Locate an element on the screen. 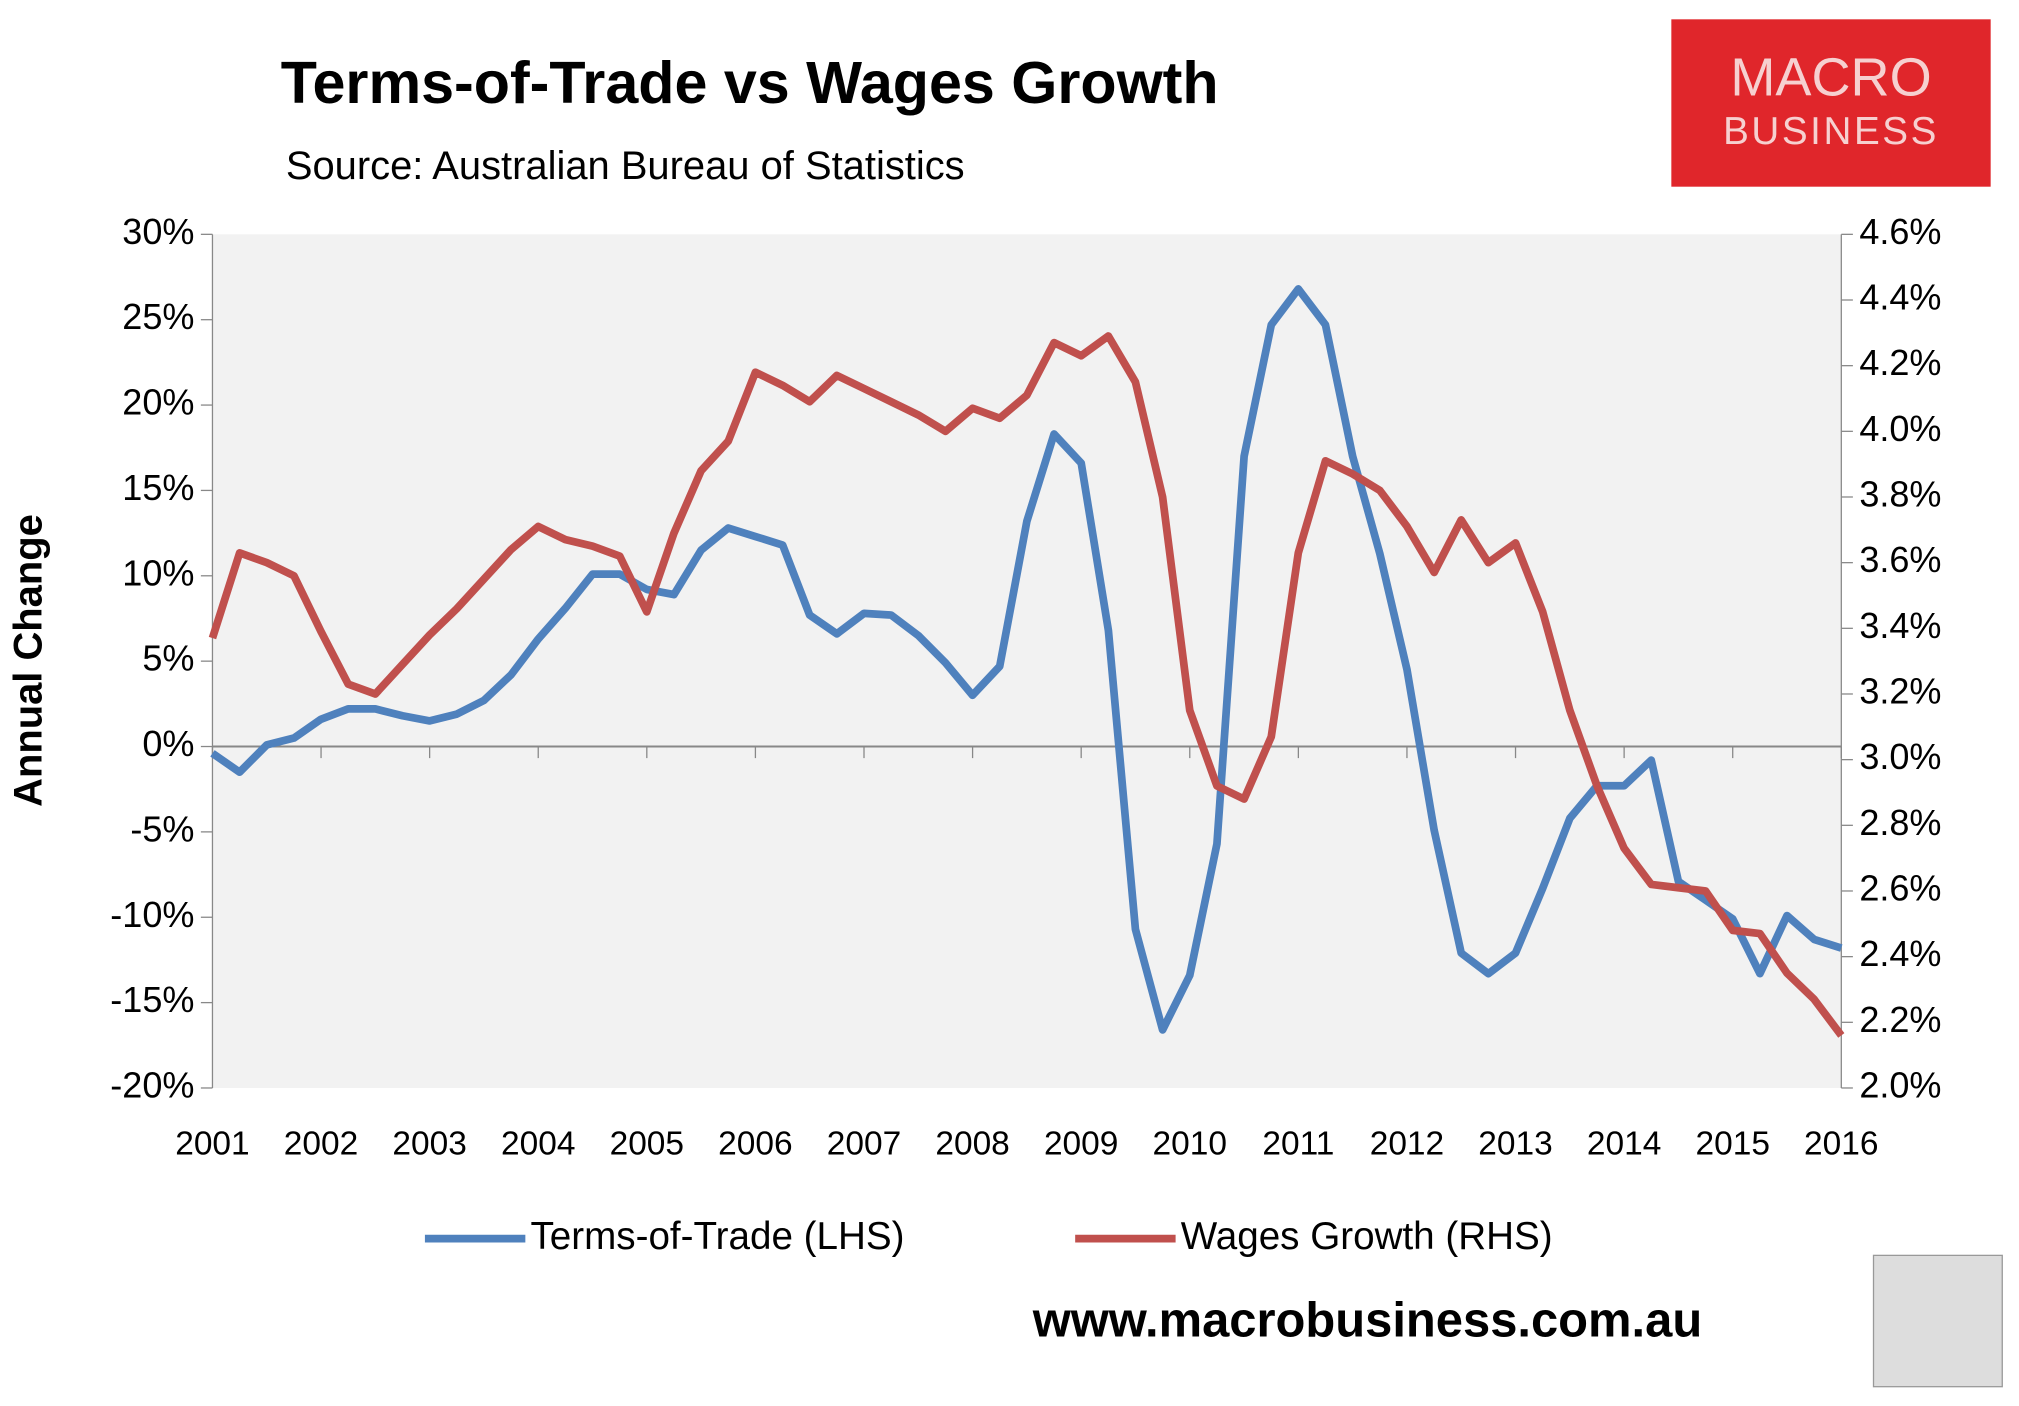  logo-box is located at coordinates (1831, 103).